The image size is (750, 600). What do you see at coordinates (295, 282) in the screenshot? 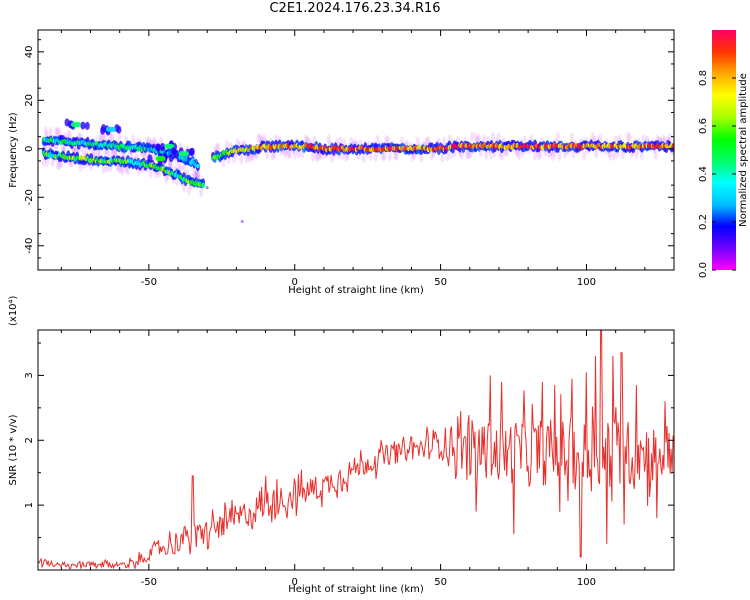
I see `spectrogram-xtick-label: 0` at bounding box center [295, 282].